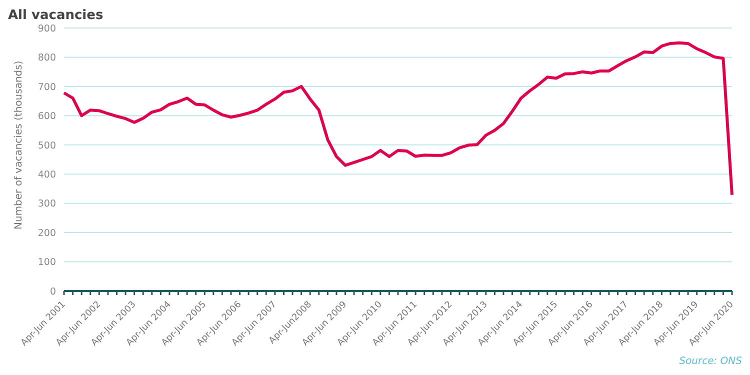 The image size is (750, 375). What do you see at coordinates (47, 204) in the screenshot?
I see `y-tick-label: 300` at bounding box center [47, 204].